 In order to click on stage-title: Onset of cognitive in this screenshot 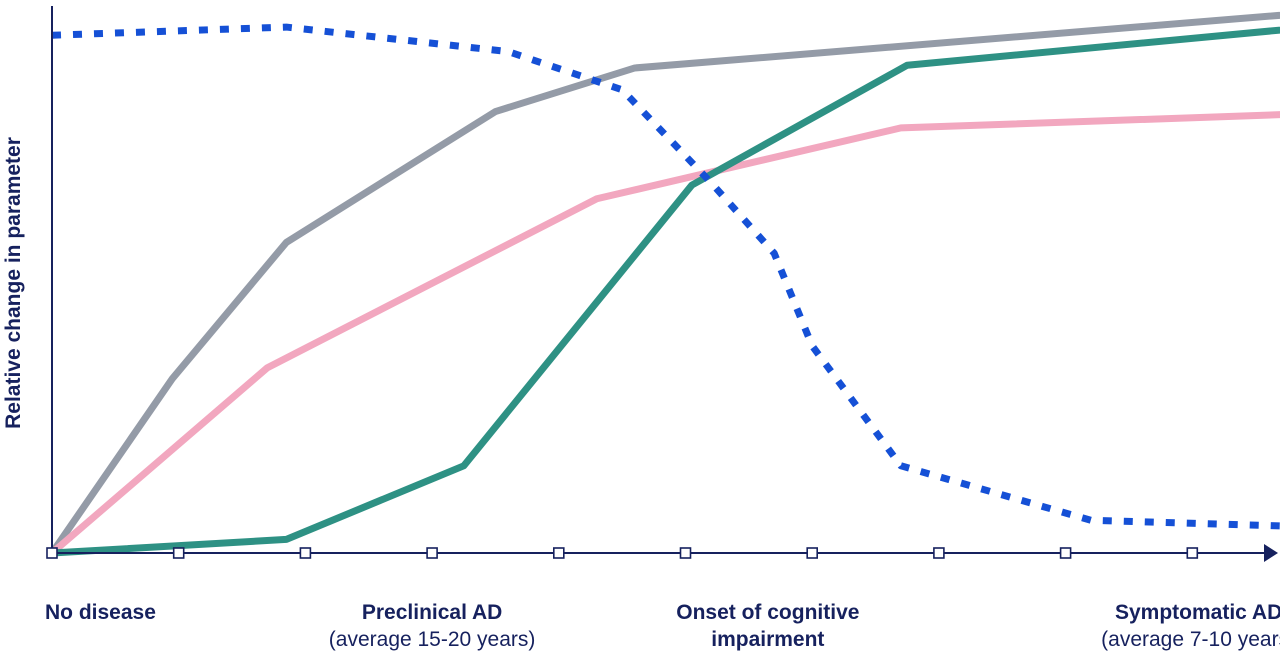, I will do `click(768, 612)`.